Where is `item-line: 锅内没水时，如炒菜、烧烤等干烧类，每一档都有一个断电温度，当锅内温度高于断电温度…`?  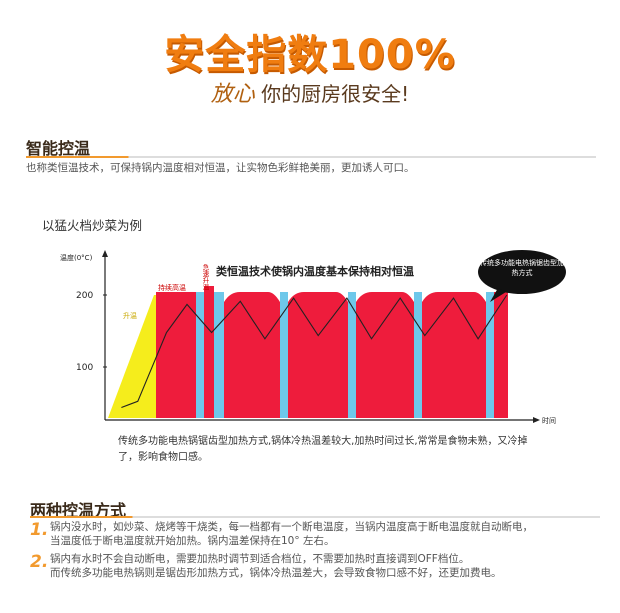 item-line: 锅内没水时，如炒菜、烧烤等干烧类，每一档都有一个断电温度，当锅内温度高于断电温度… is located at coordinates (291, 527).